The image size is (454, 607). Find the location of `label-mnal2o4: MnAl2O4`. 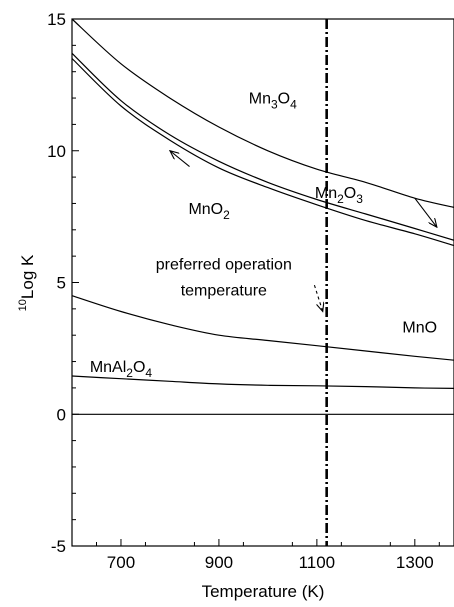

label-mnal2o4: MnAl2O4 is located at coordinates (121, 369).